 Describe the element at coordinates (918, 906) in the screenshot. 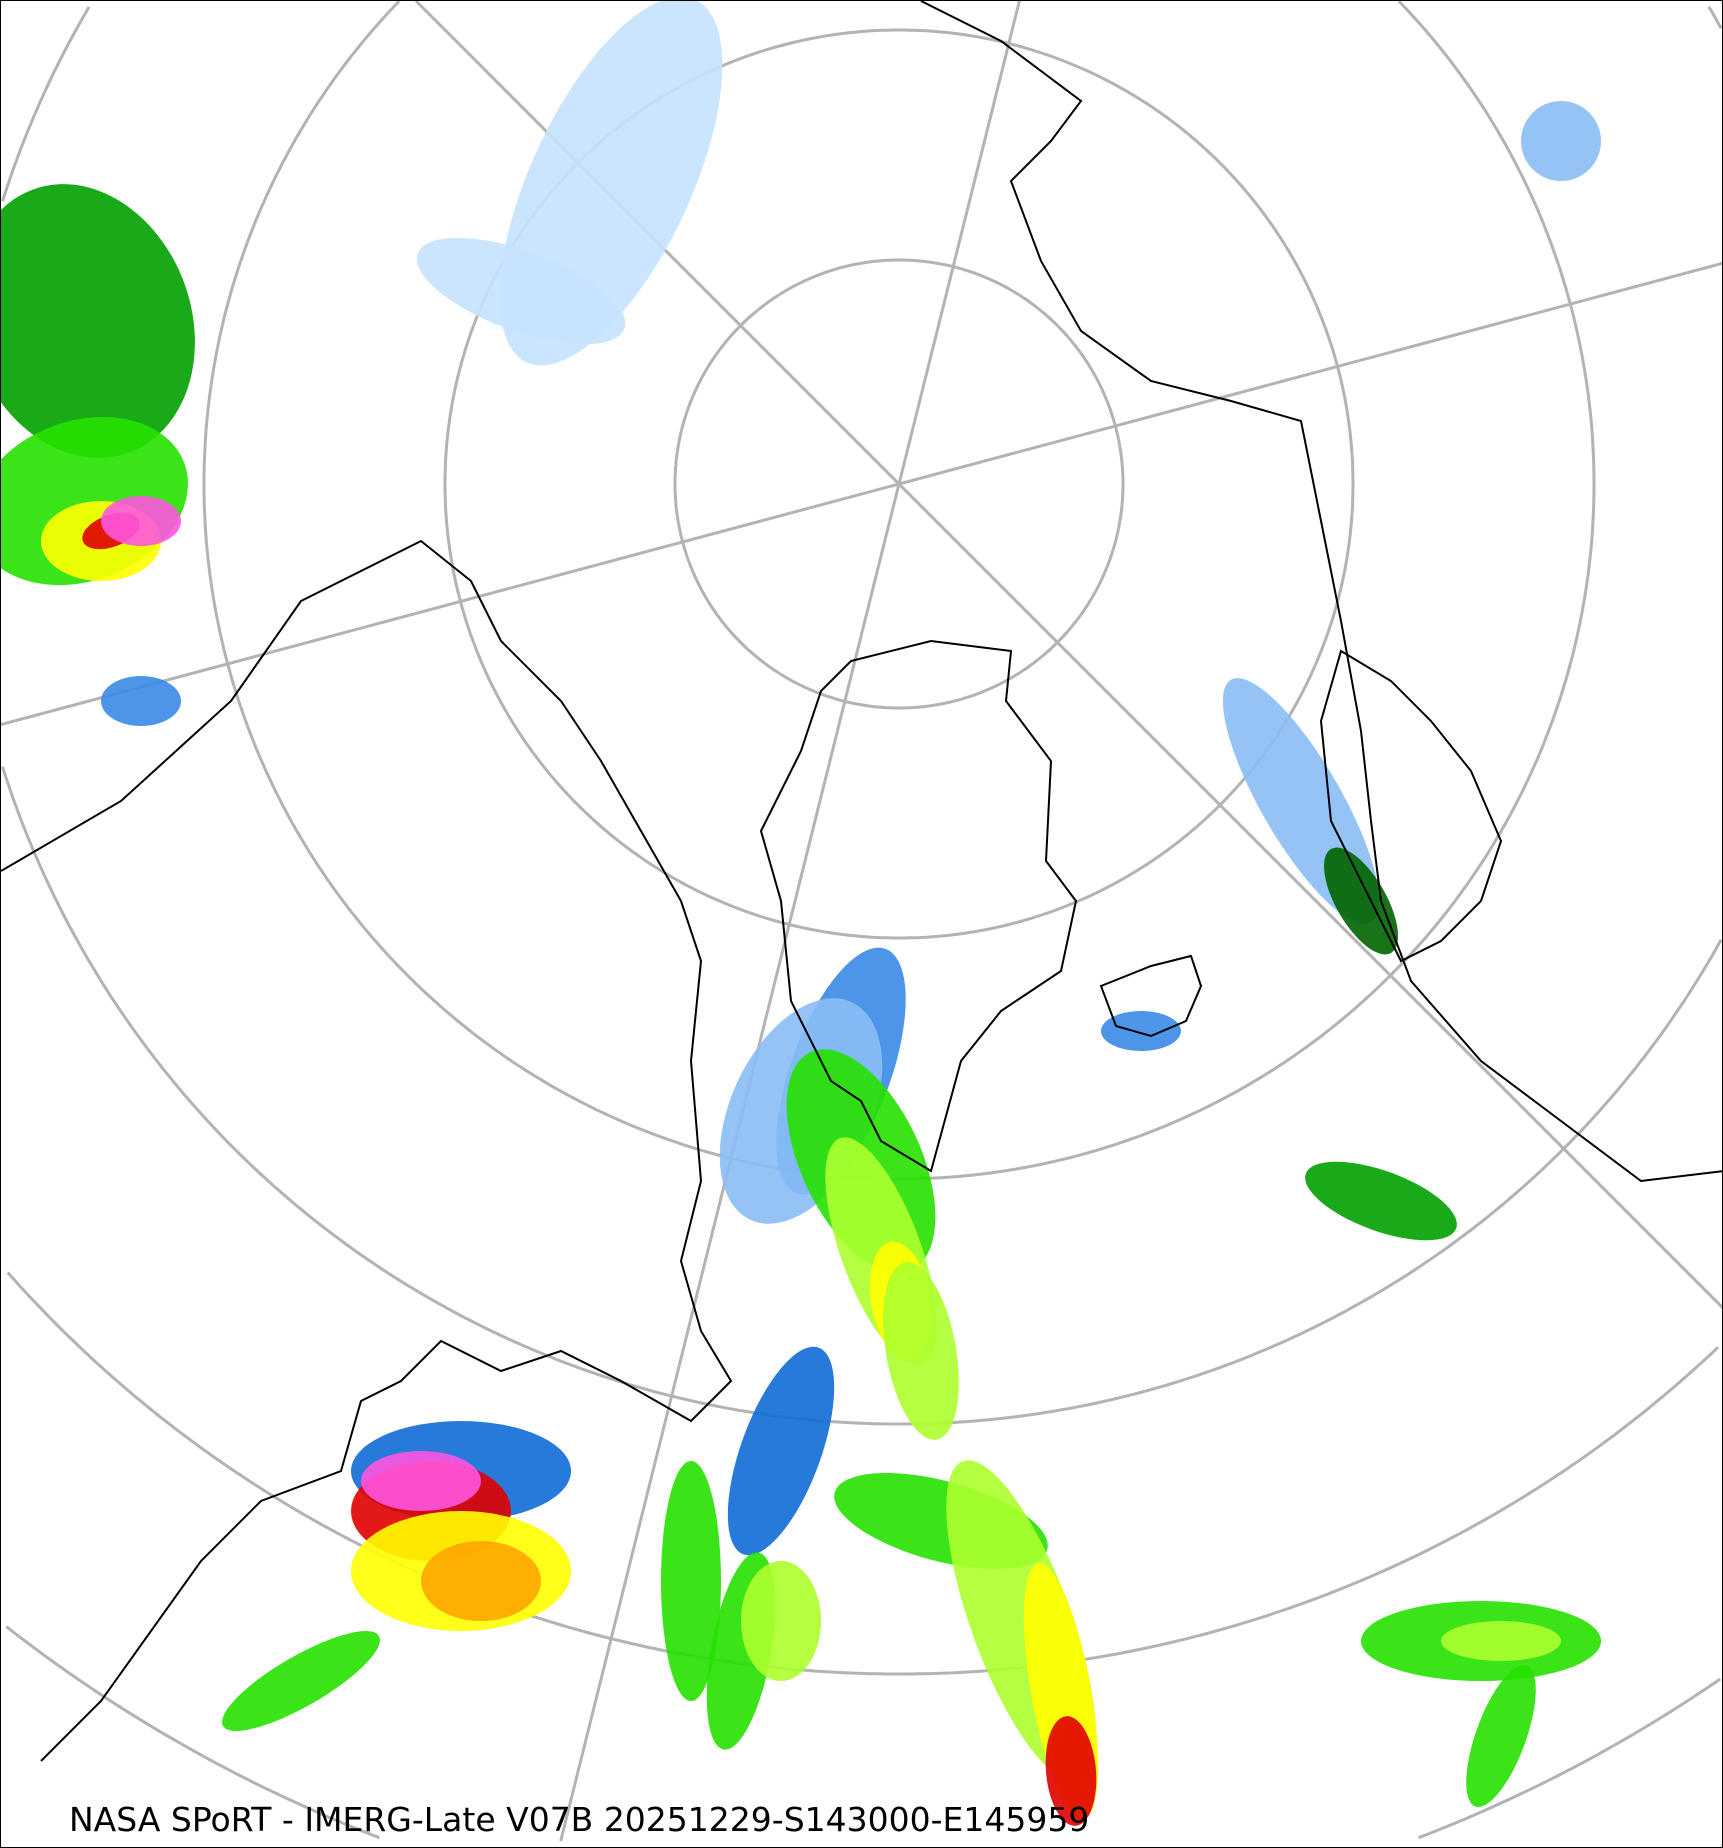

I see `greenland-outline` at that location.